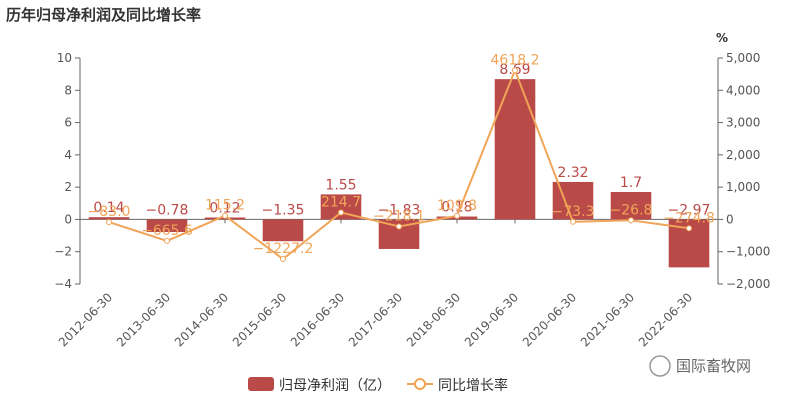 This screenshot has width=800, height=400. I want to click on x-tick-label: 2013-06-30, so click(143, 319).